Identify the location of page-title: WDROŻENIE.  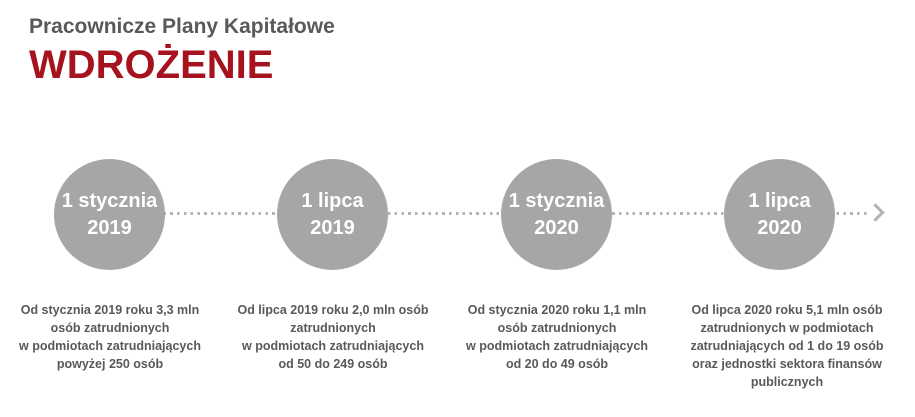
(151, 65).